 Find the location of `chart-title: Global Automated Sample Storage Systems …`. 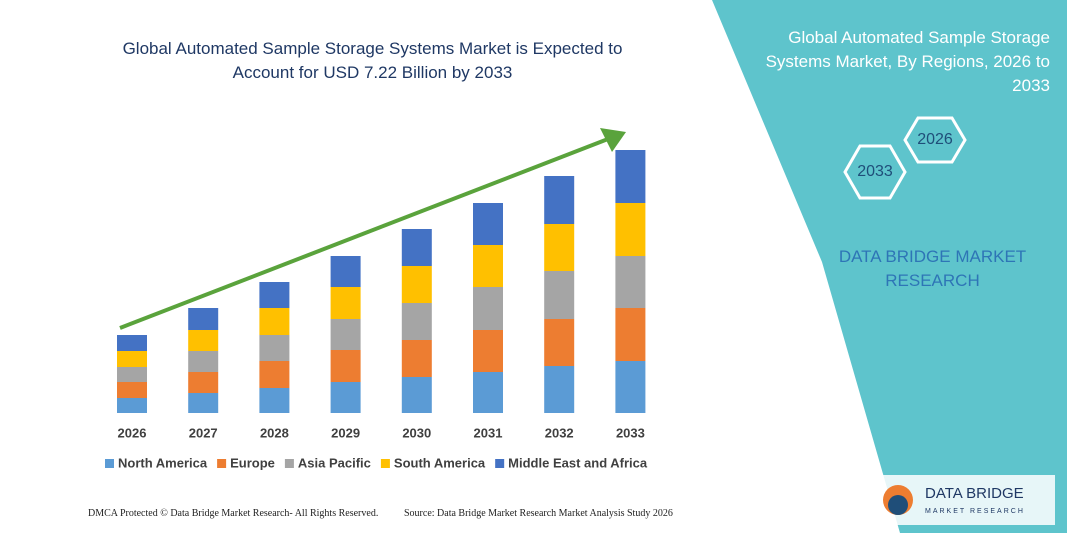

chart-title: Global Automated Sample Storage Systems … is located at coordinates (372, 60).